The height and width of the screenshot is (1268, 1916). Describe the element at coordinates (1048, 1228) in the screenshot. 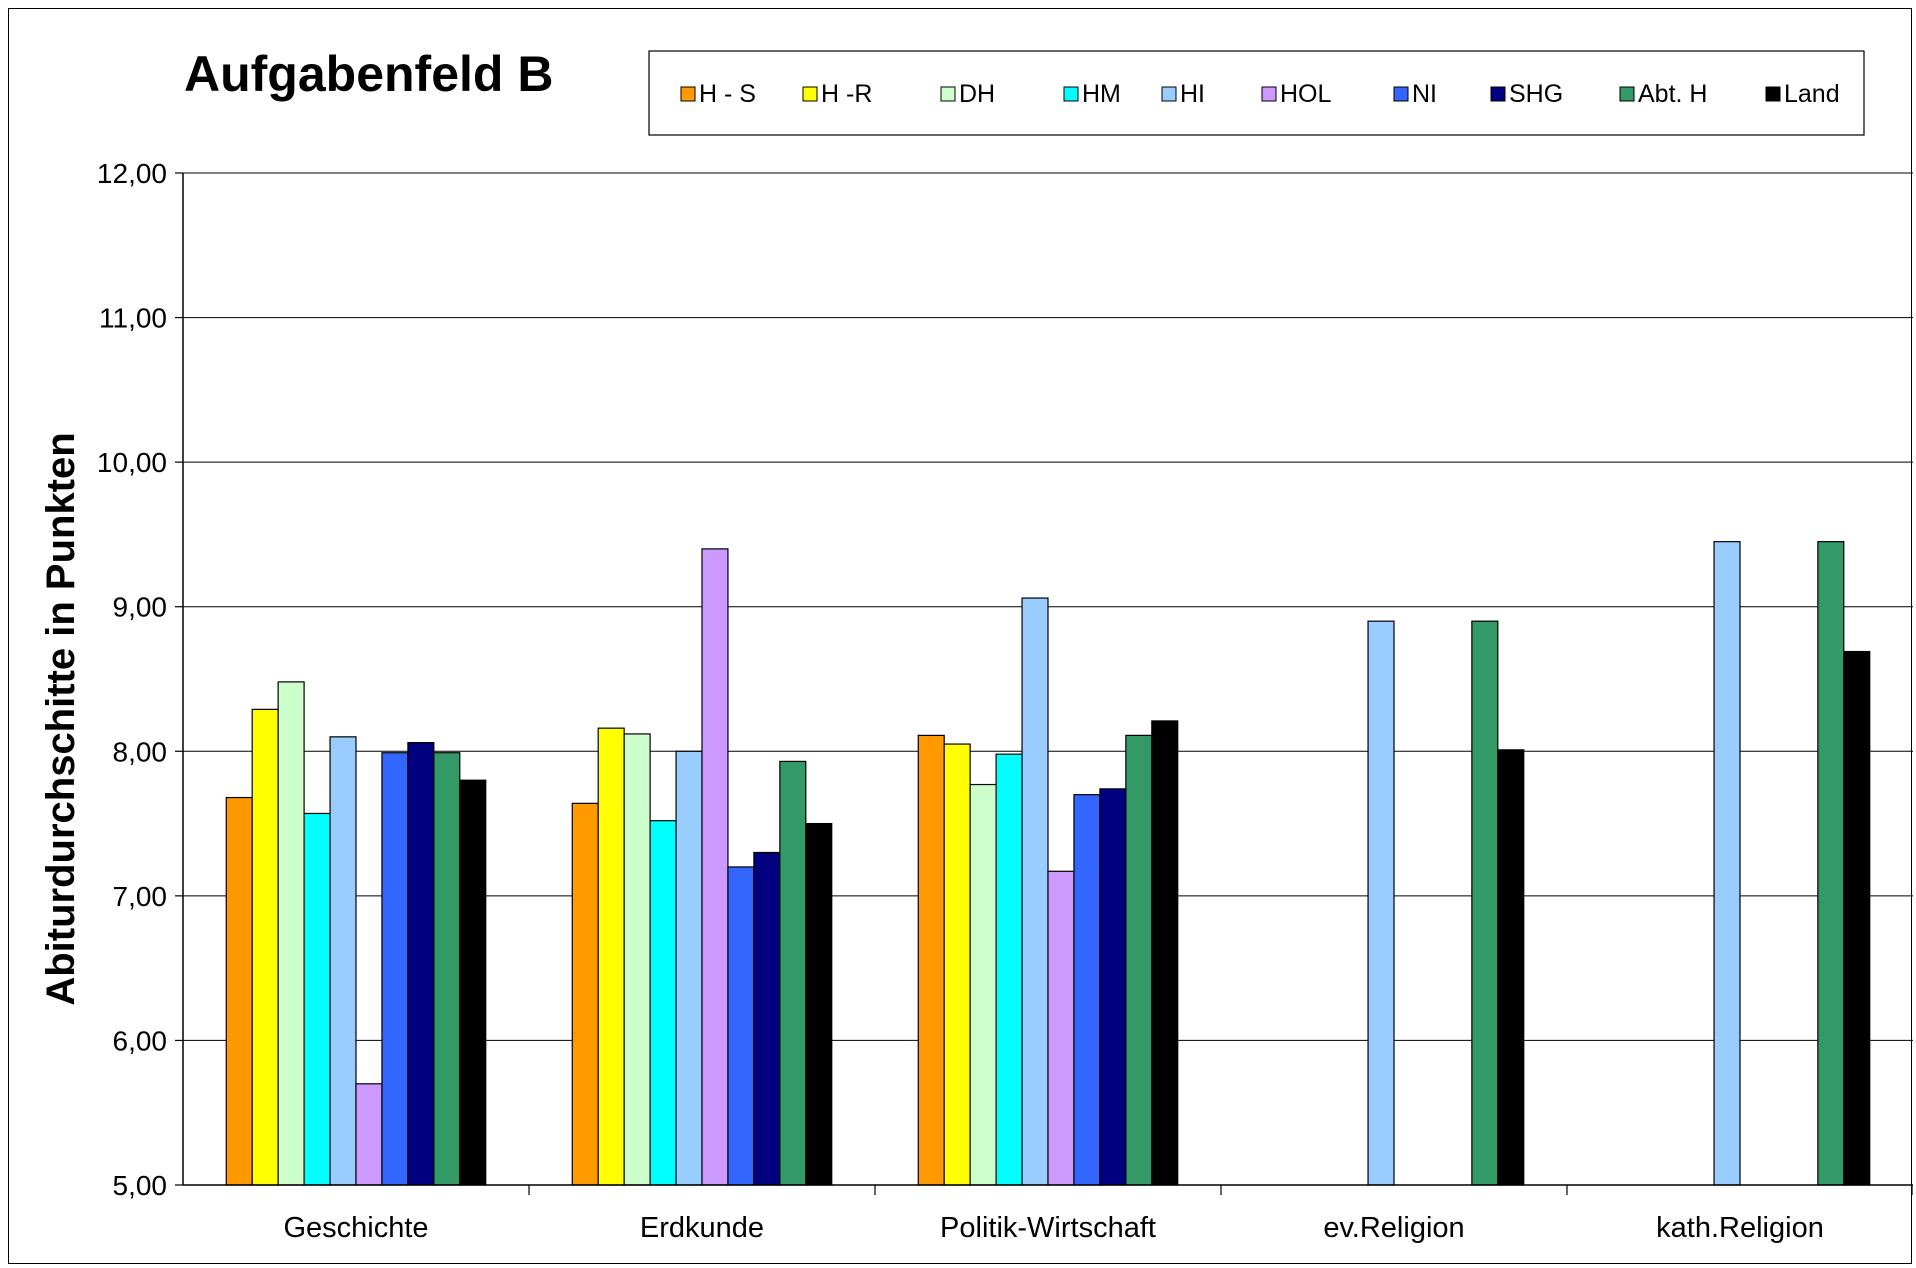

I see `x-category-label: Politik-Wirtschaft` at that location.